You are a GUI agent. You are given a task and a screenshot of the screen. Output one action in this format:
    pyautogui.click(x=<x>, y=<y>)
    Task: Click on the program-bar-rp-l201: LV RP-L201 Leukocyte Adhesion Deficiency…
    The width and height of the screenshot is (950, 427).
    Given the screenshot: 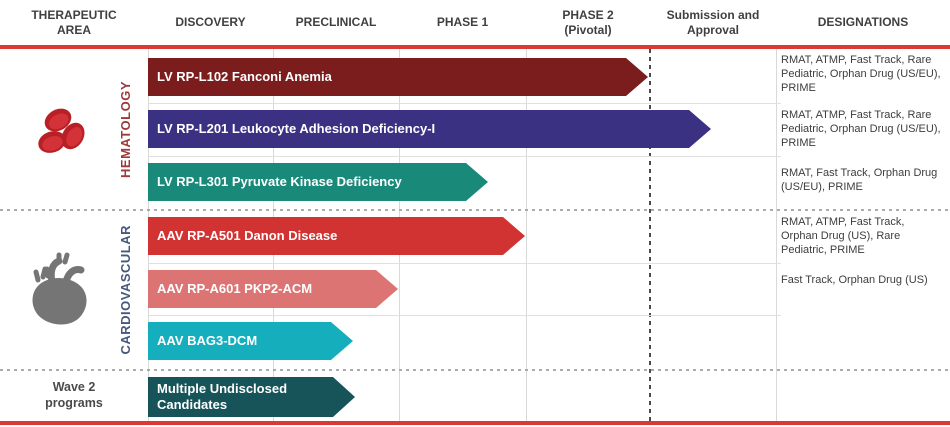 What is the action you would take?
    pyautogui.click(x=429, y=129)
    